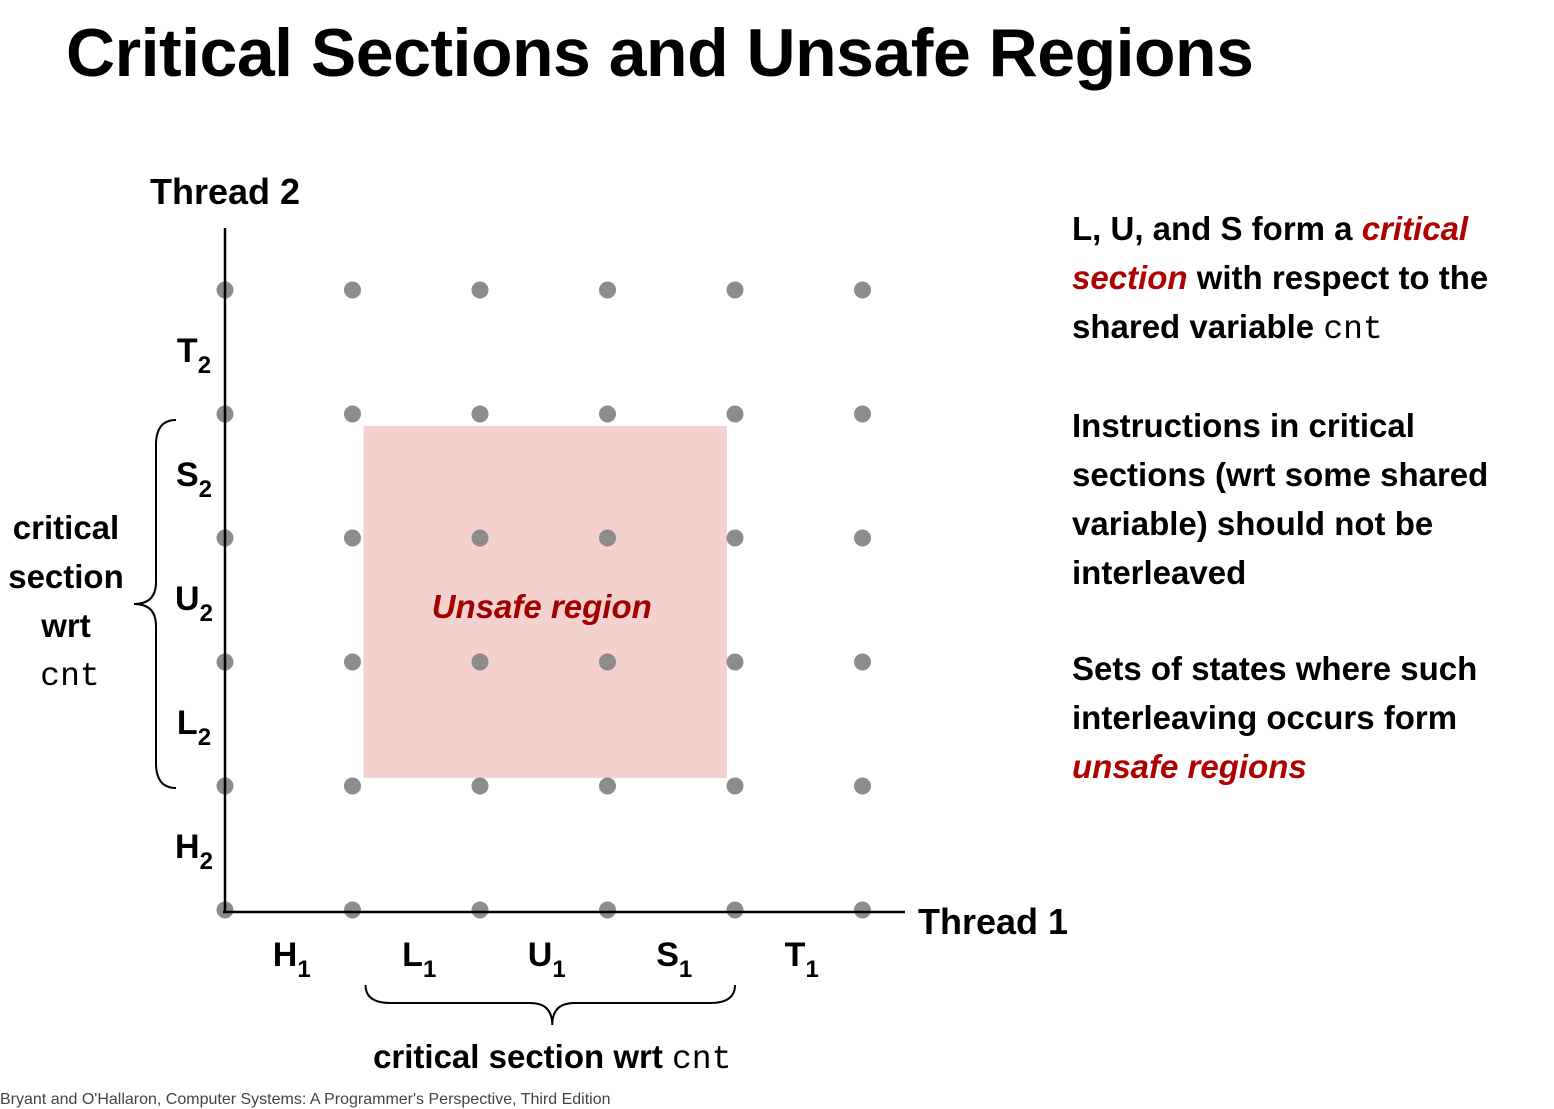 The width and height of the screenshot is (1554, 1109). Describe the element at coordinates (194, 851) in the screenshot. I see `step-label: H2` at that location.